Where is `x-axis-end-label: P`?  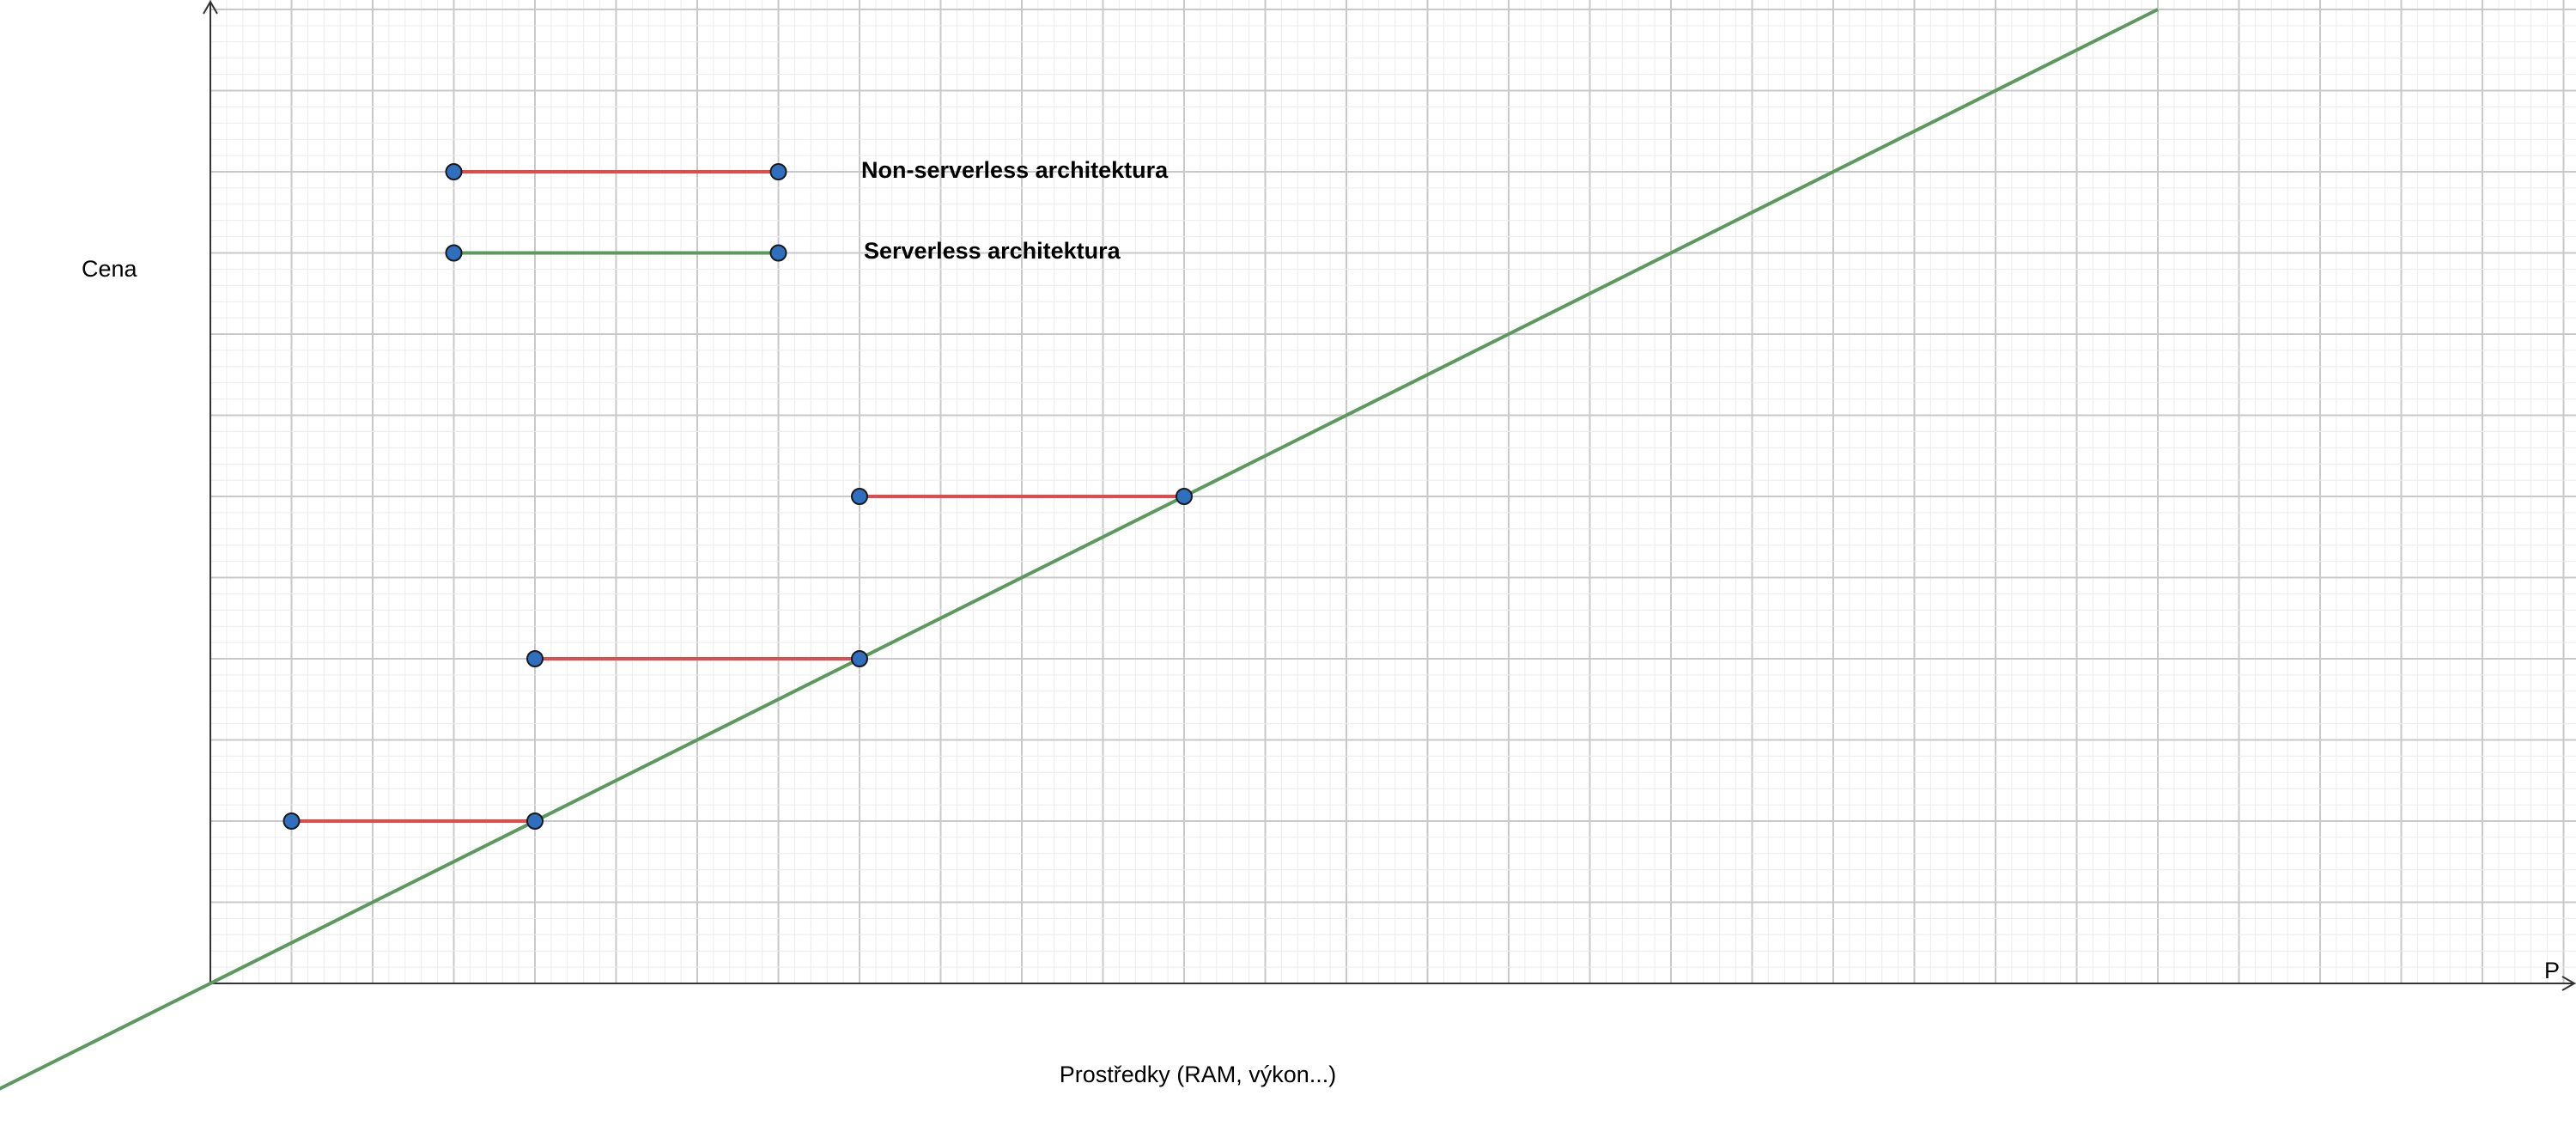 x-axis-end-label: P is located at coordinates (2552, 970).